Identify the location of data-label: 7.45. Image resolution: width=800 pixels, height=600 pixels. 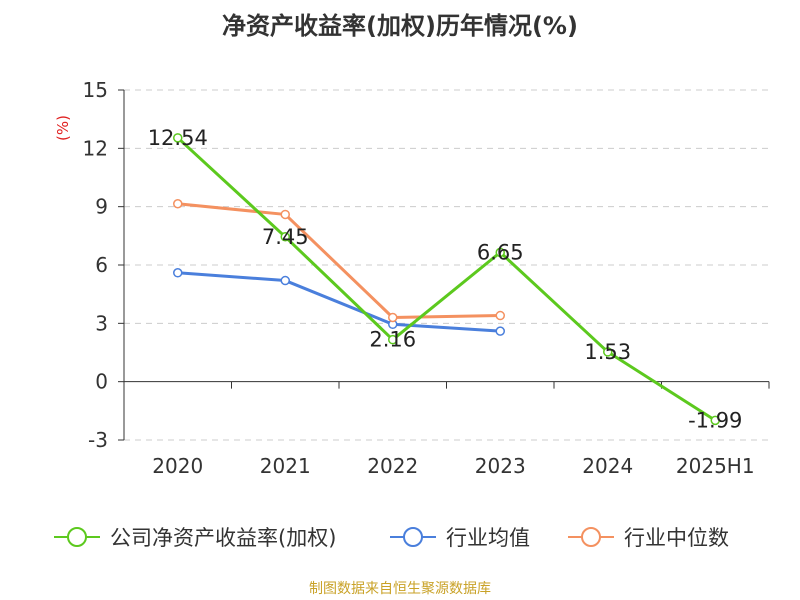
(285, 237).